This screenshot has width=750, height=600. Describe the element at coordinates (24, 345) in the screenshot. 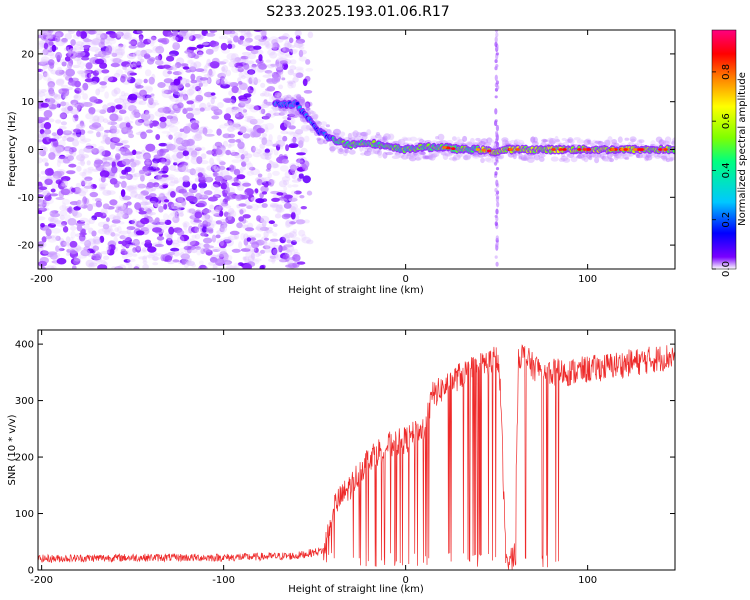

I see `y-tick-label: 400` at that location.